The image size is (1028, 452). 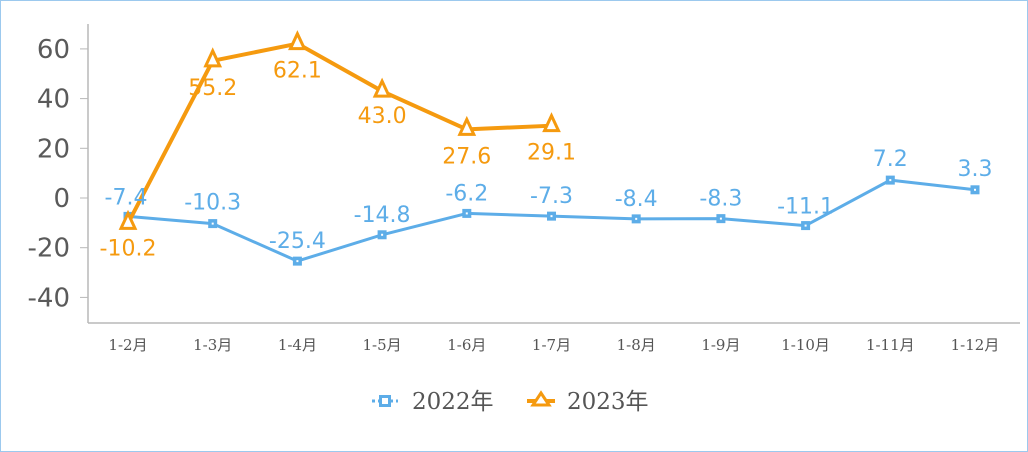 I want to click on x-tick-label: 1-10月, so click(x=805, y=345).